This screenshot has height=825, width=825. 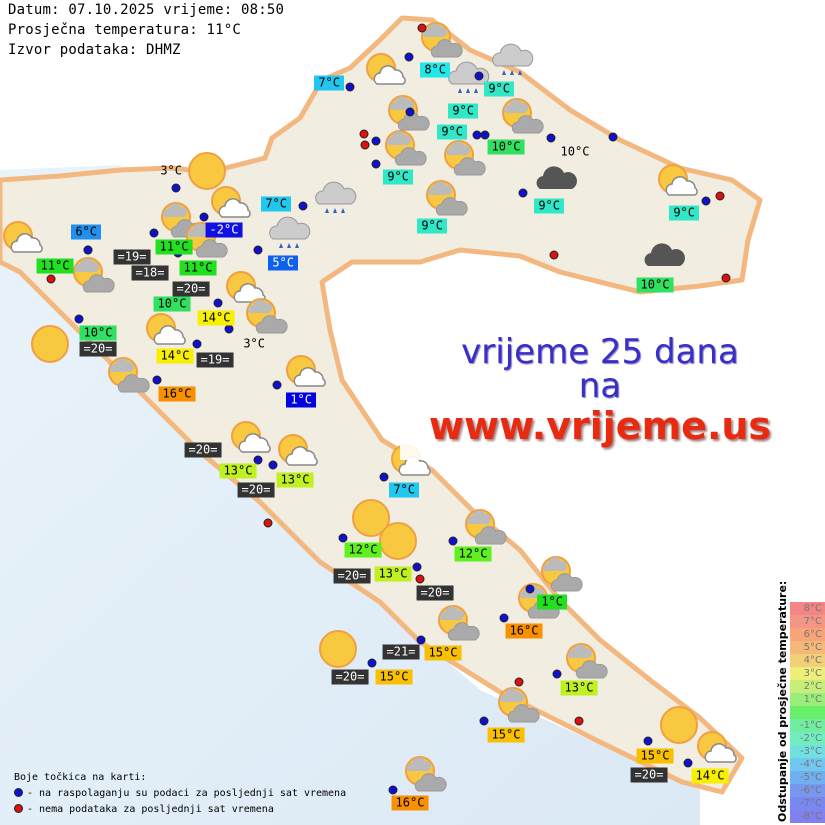 I want to click on red-dot-icon, so click(x=18, y=808).